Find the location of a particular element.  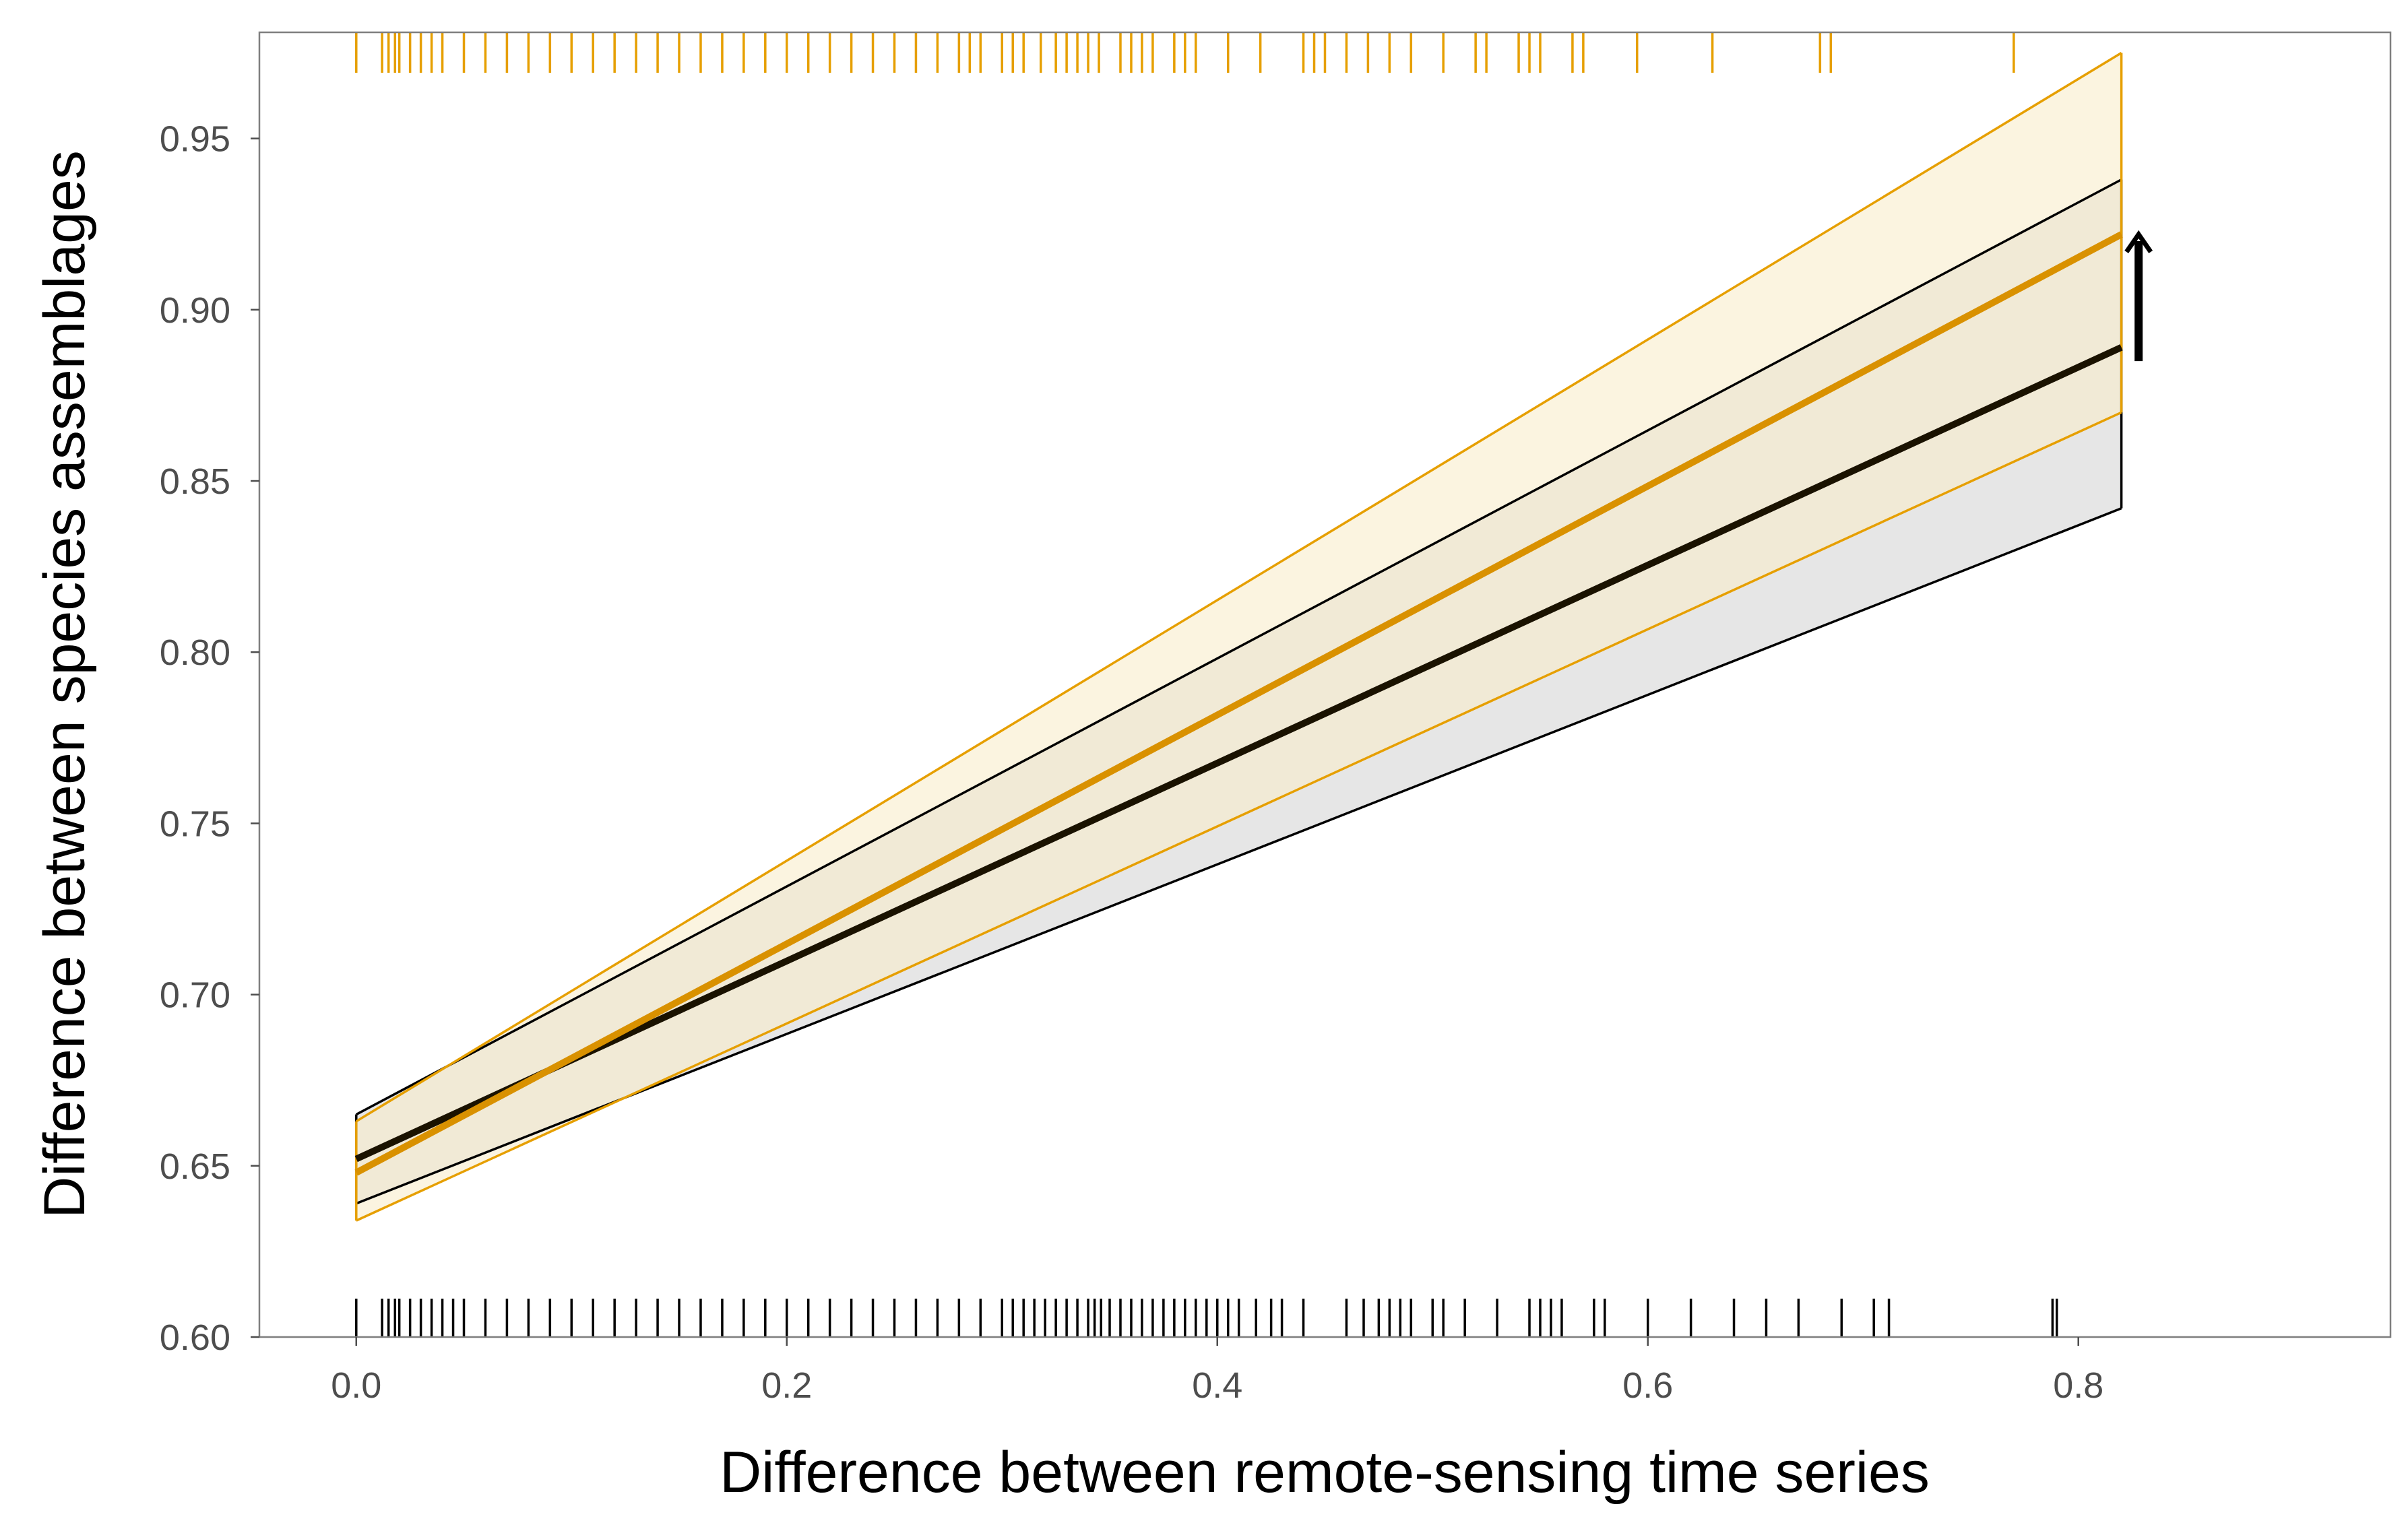

x-axis: 0.0 0.2 0.4 0.6 0.8 is located at coordinates (1217, 1371).